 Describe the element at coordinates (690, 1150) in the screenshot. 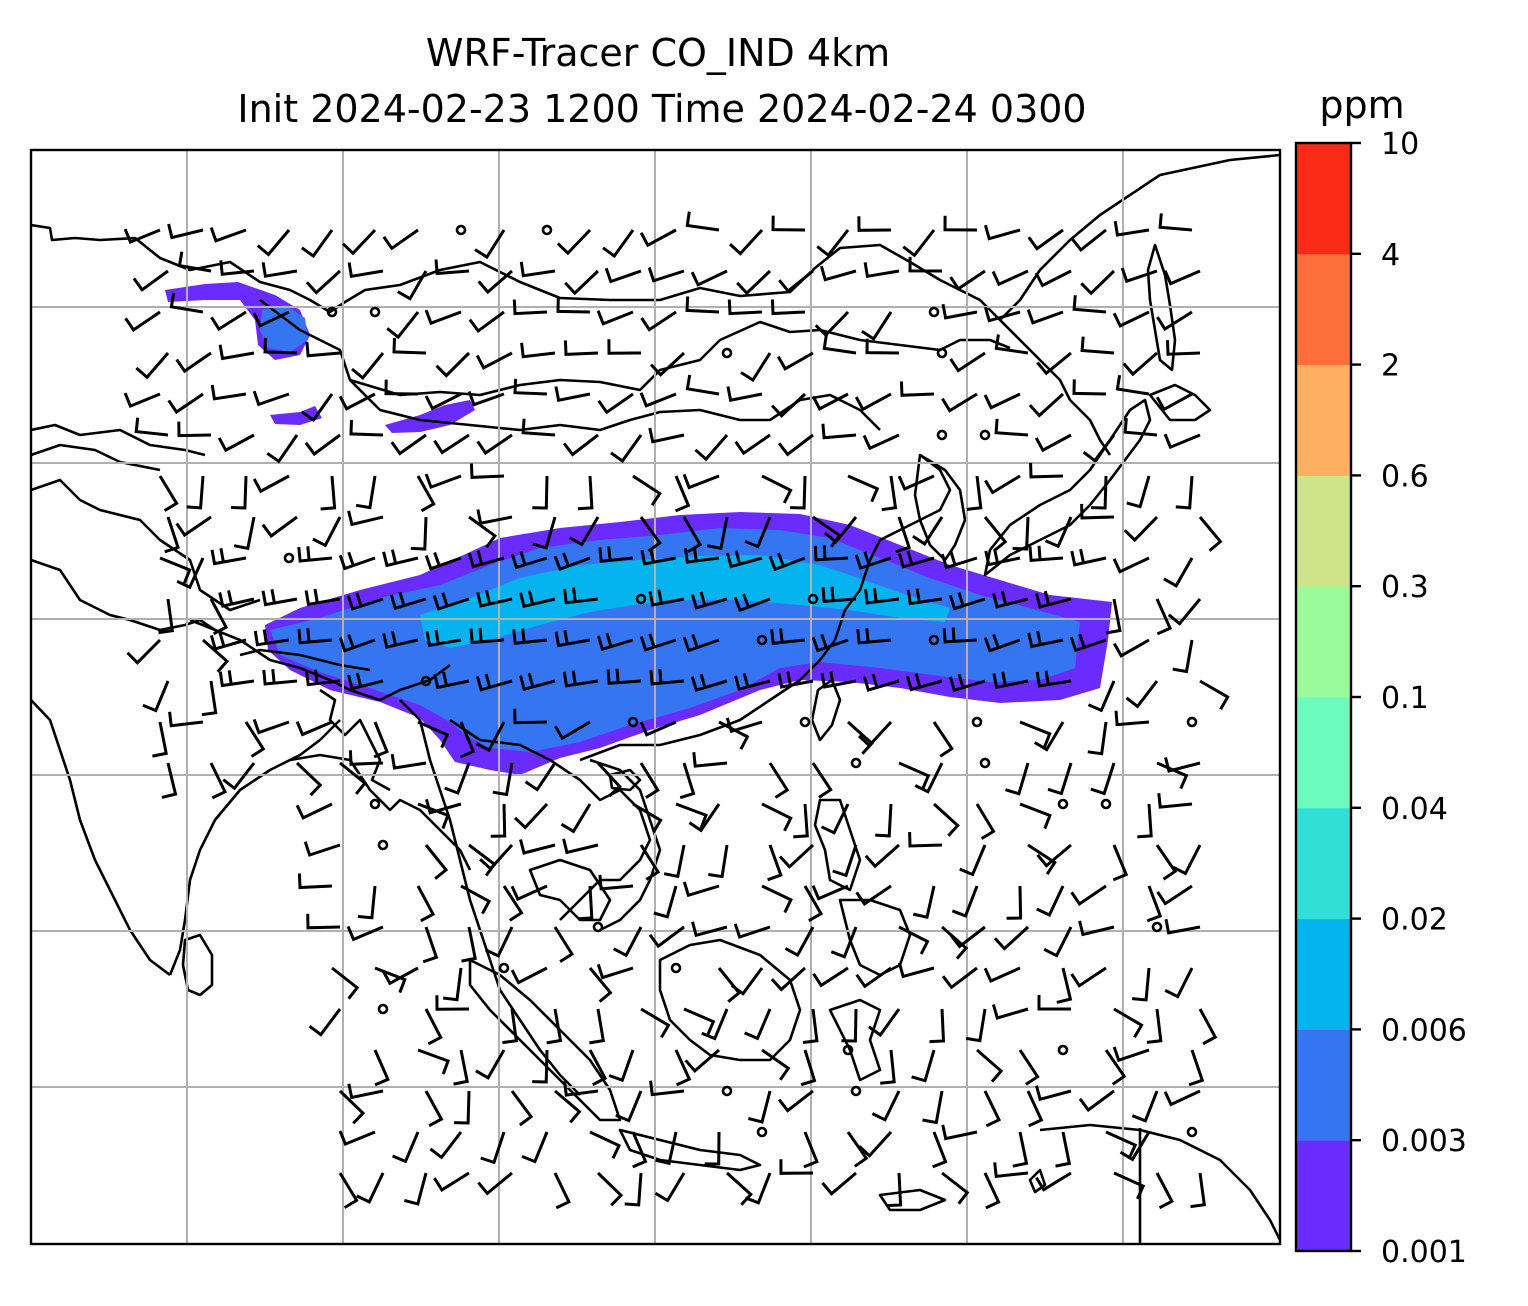

I see `java` at that location.